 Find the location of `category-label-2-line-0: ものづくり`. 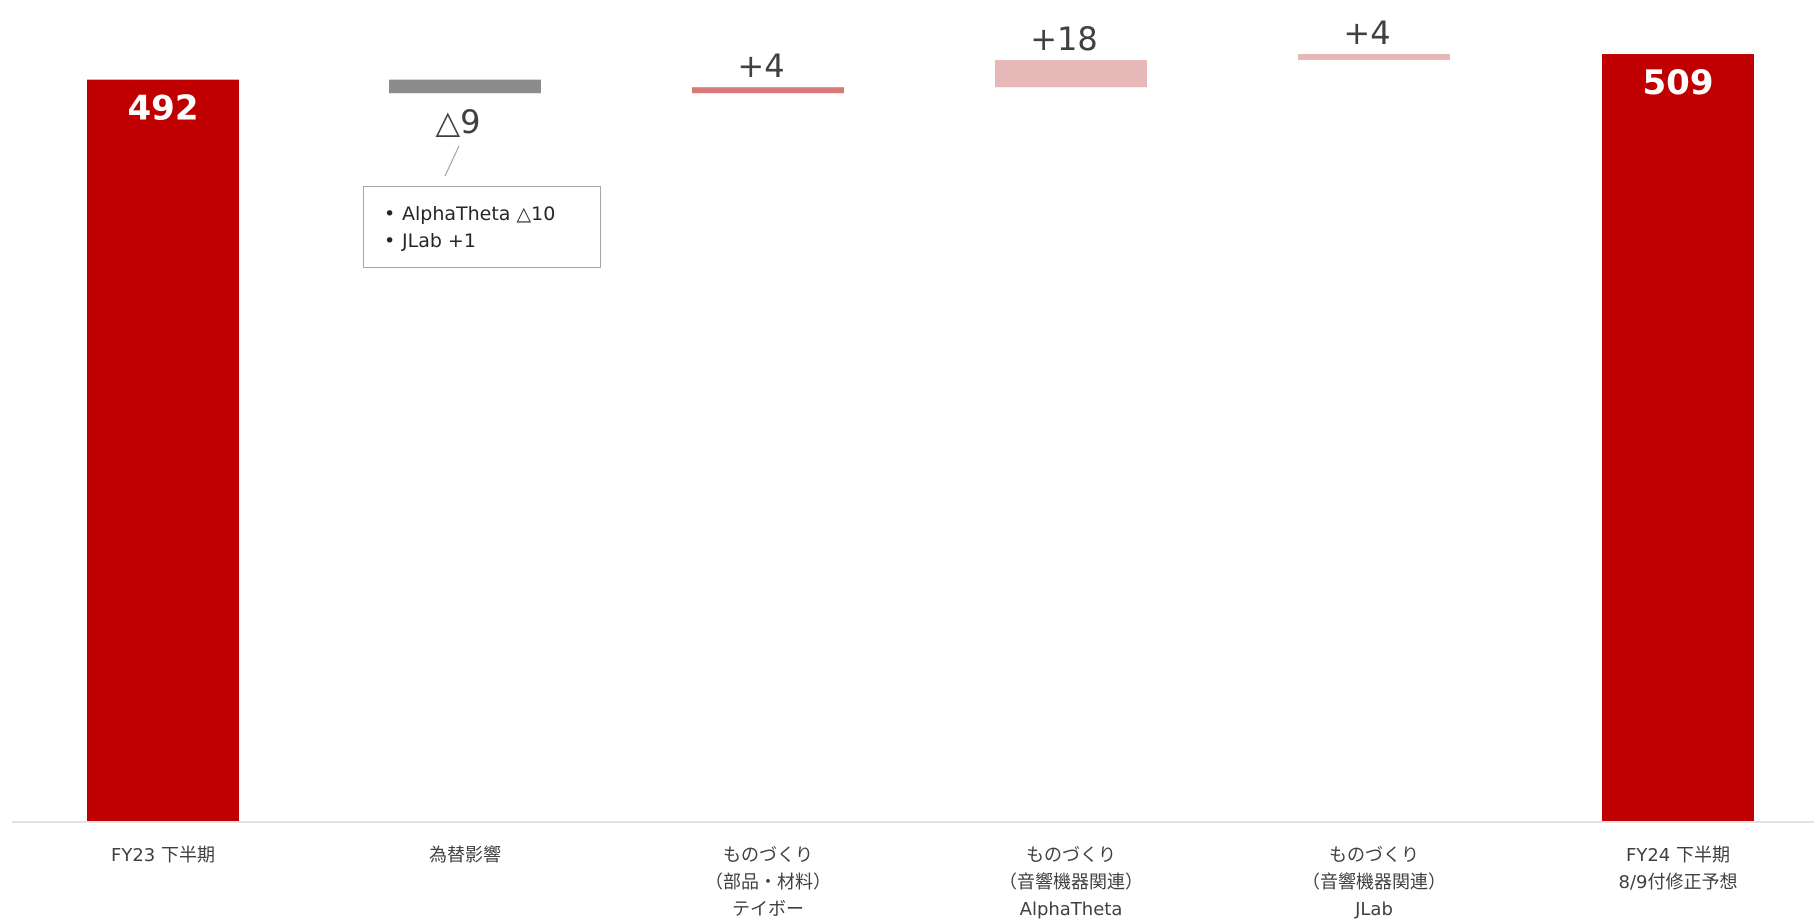

category-label-2-line-0: ものづくり is located at coordinates (768, 855).